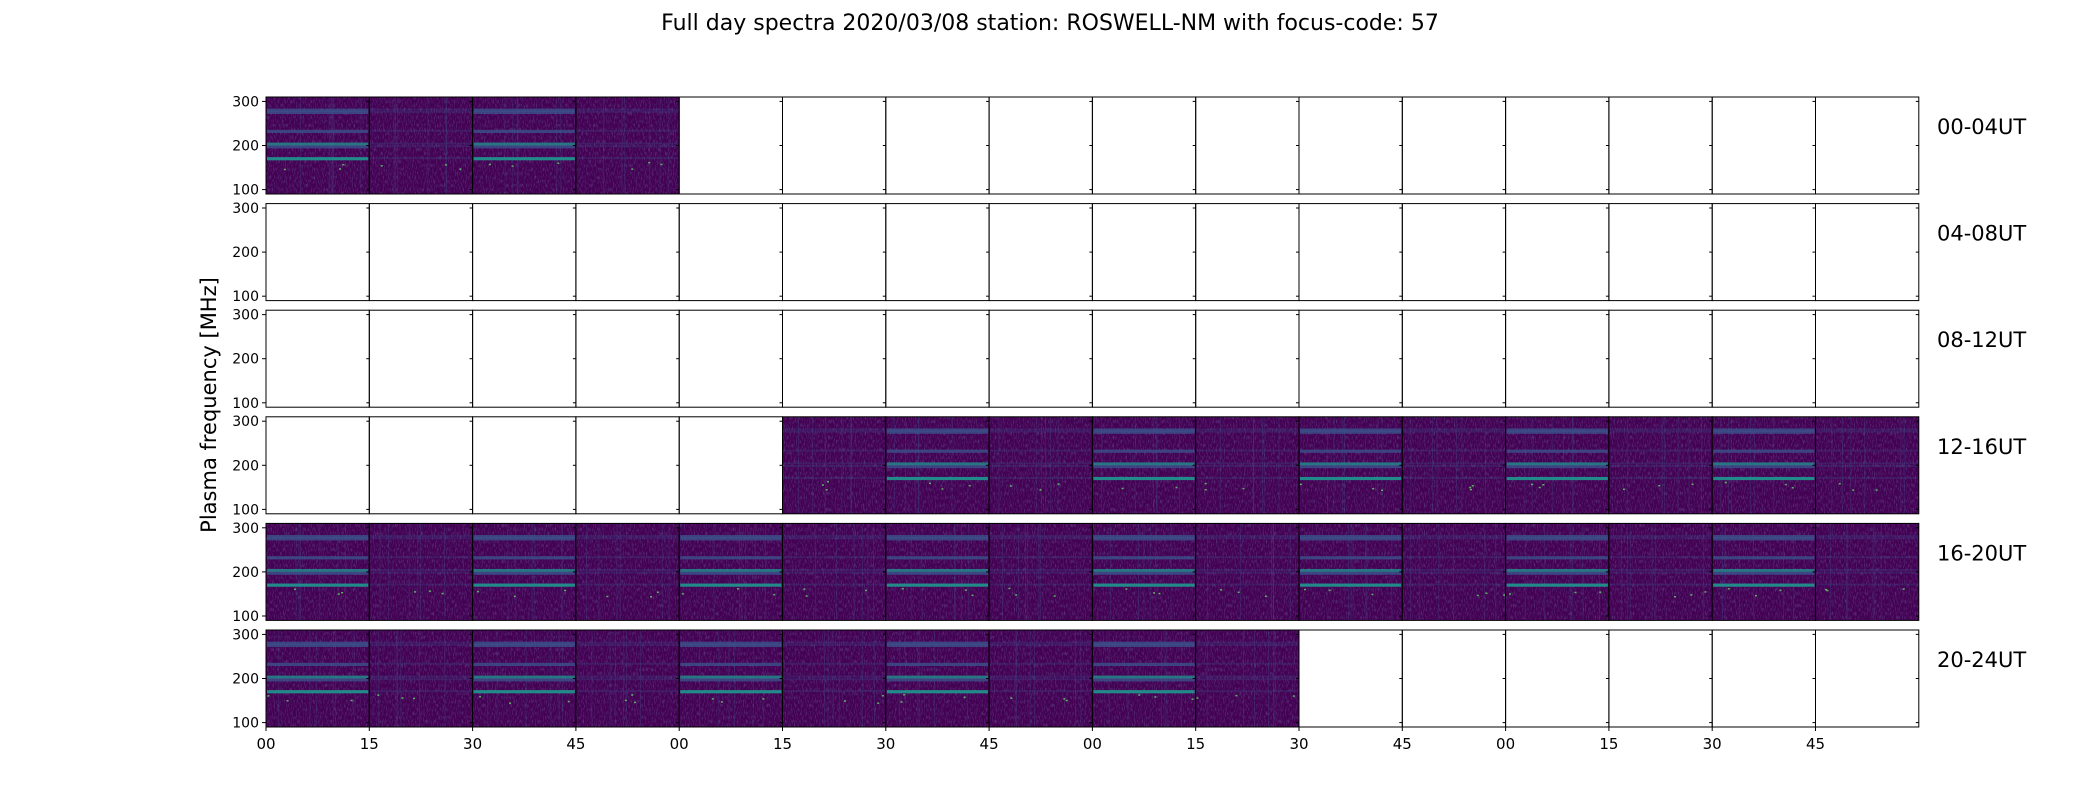 The image size is (2100, 800). Describe the element at coordinates (1076, 253) in the screenshot. I see `row-04-08UT: 100 200 300` at that location.